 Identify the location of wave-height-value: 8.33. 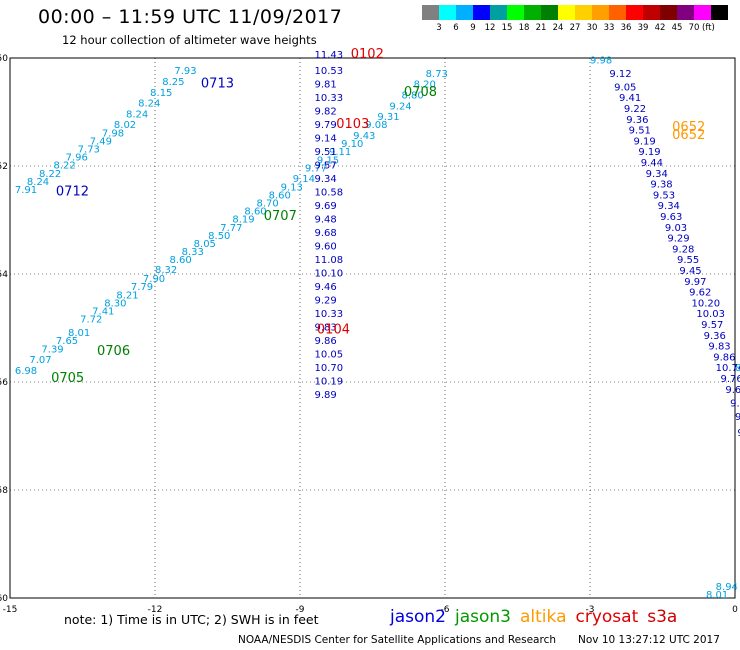
(193, 252).